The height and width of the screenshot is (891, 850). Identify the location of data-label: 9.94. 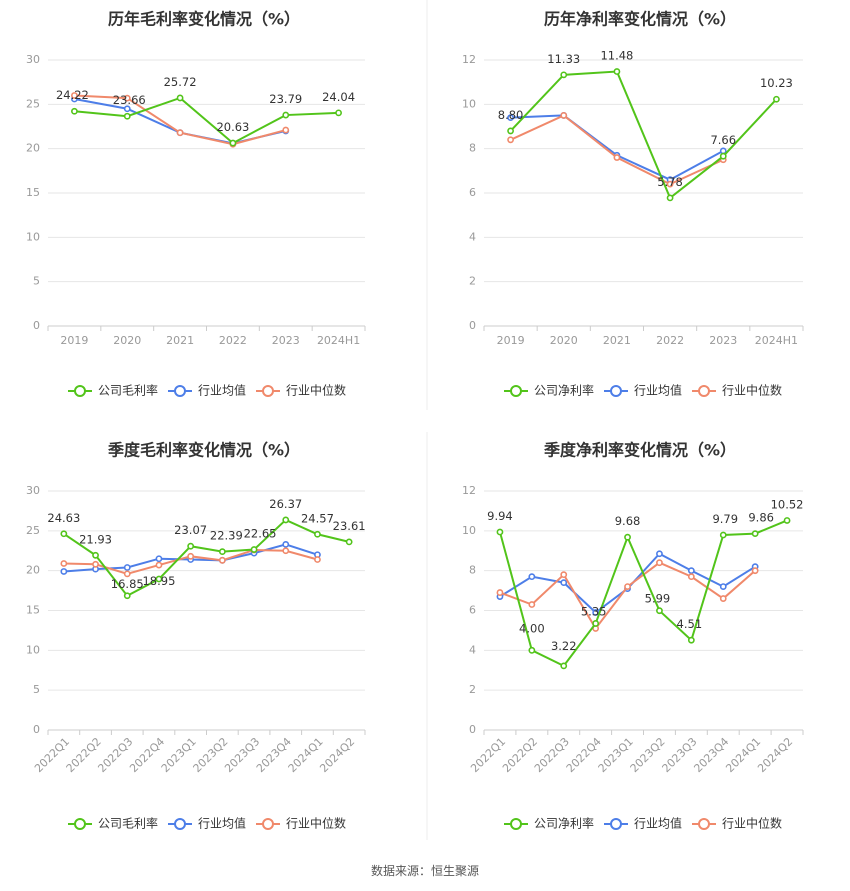
(500, 516).